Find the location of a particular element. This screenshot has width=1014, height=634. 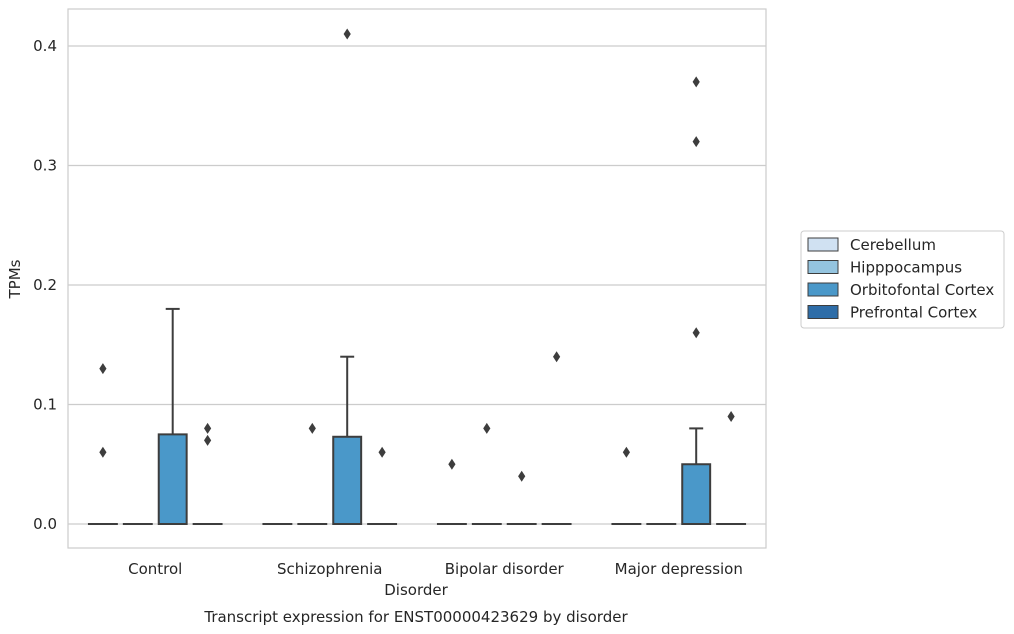

legend-label: Orbitofontal Cortex is located at coordinates (922, 290).